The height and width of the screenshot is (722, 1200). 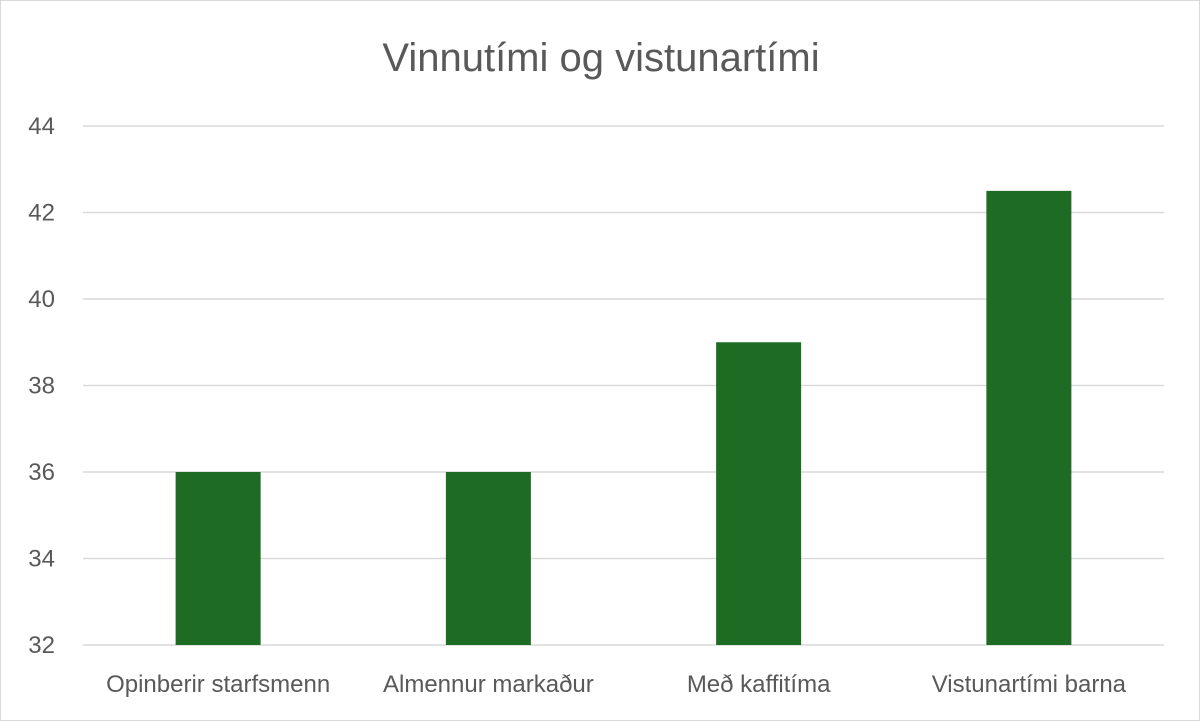 I want to click on x-tick-label: Almennur markaður, so click(x=488, y=684).